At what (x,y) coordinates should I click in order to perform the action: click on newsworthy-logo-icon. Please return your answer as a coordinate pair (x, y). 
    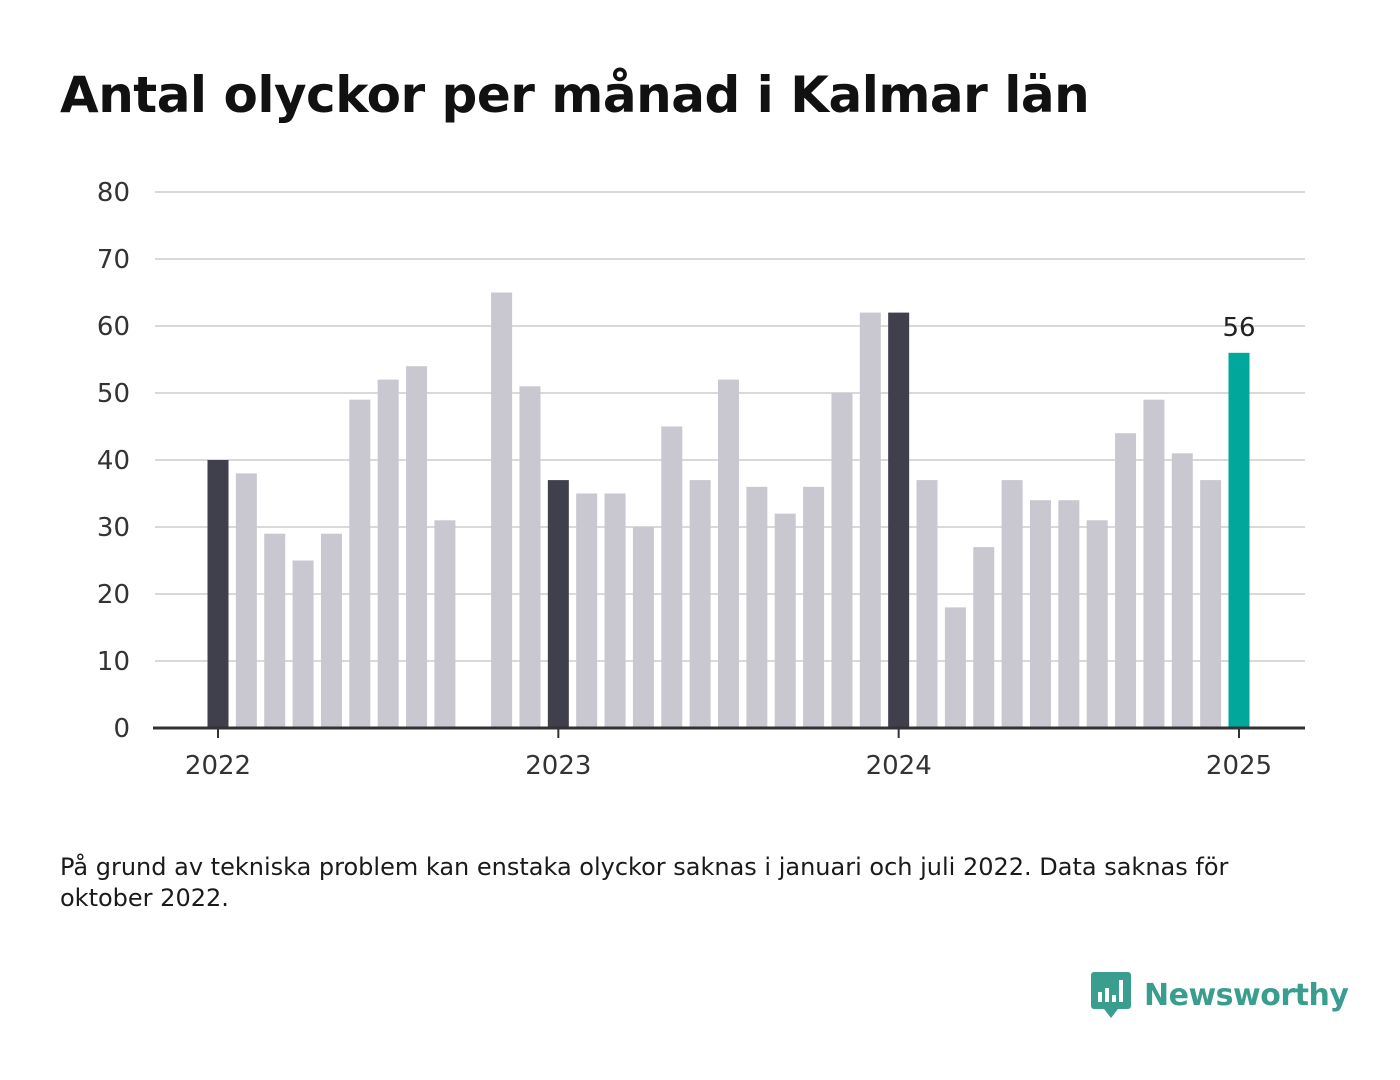
    Looking at the image, I should click on (1111, 995).